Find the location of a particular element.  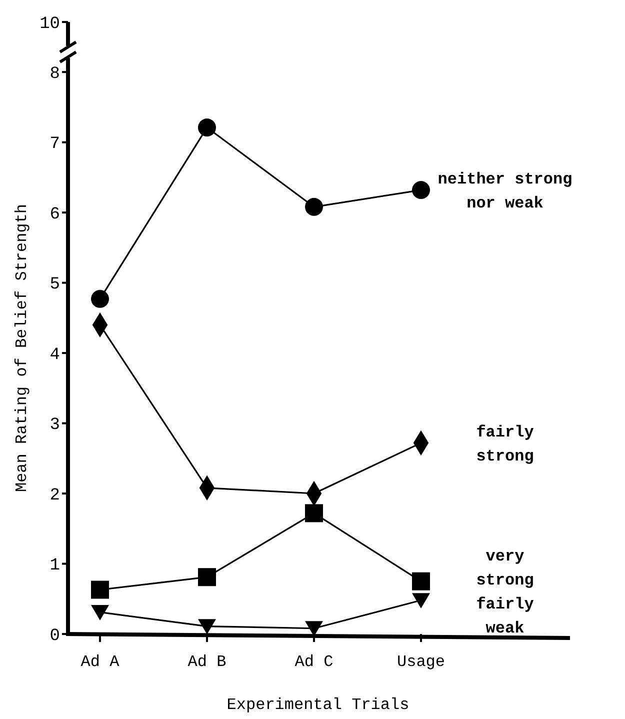

text: fairly strong is located at coordinates (505, 445).